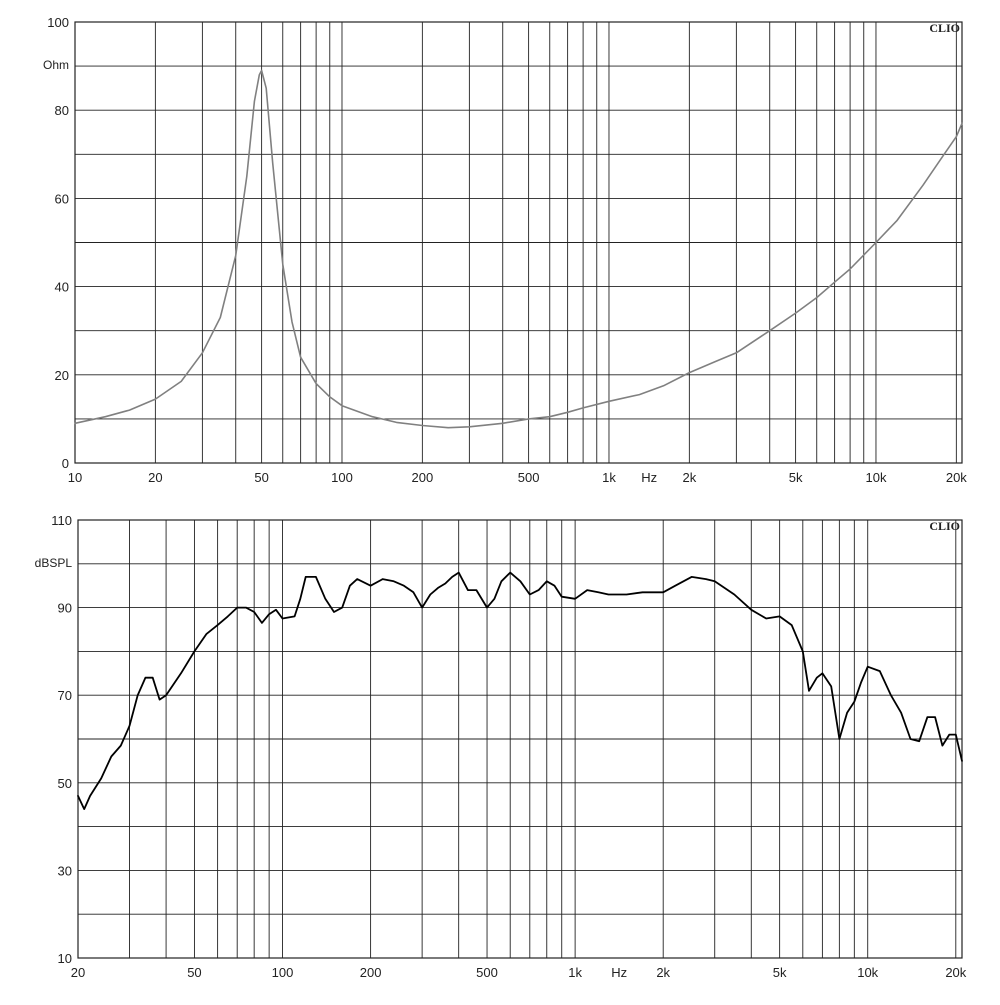  Describe the element at coordinates (62, 287) in the screenshot. I see `impedance-y-tick-label: 40` at that location.